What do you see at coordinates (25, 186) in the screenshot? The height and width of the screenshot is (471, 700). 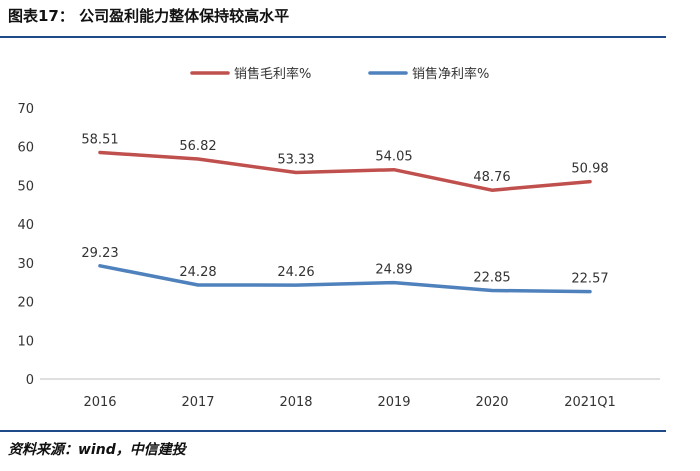 I see `y-tick-label: 50` at bounding box center [25, 186].